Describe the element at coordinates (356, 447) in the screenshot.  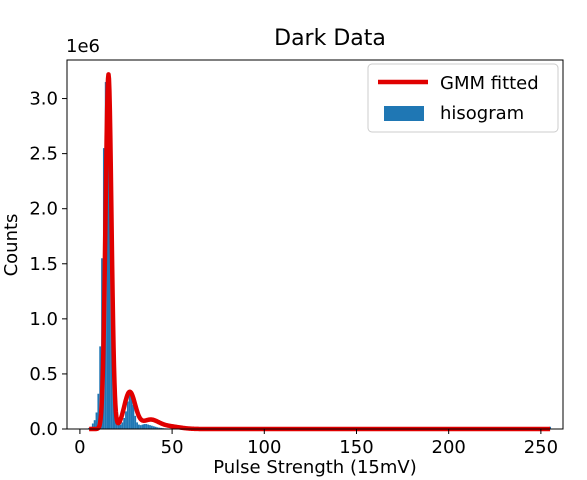
I see `x-tick-label: 150` at that location.